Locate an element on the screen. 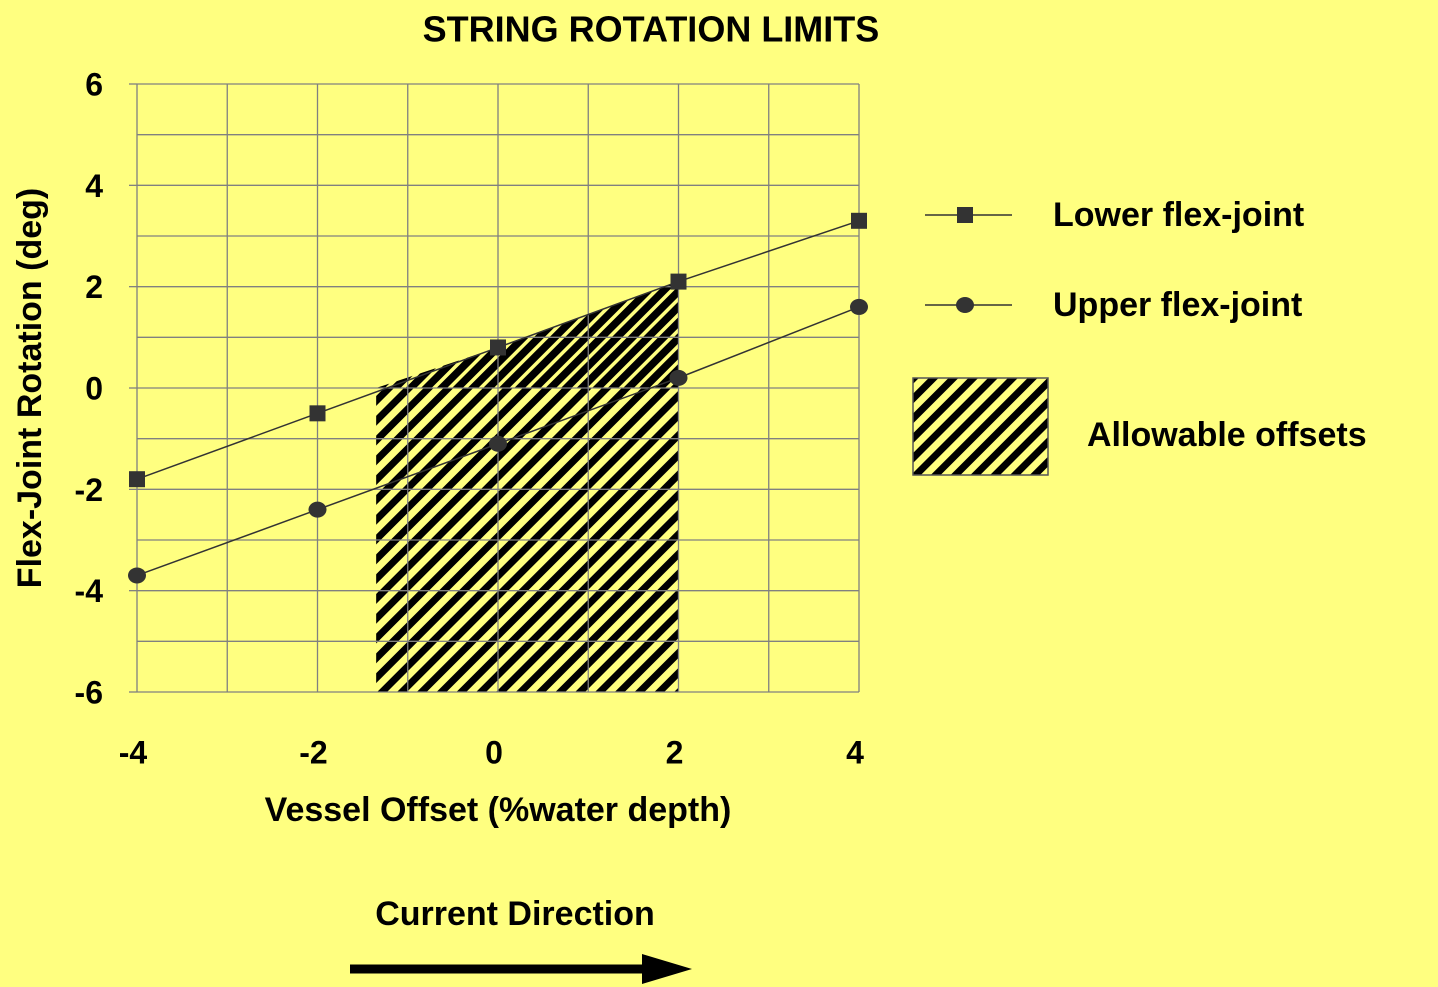  x-tick-label: -2 is located at coordinates (313, 752).